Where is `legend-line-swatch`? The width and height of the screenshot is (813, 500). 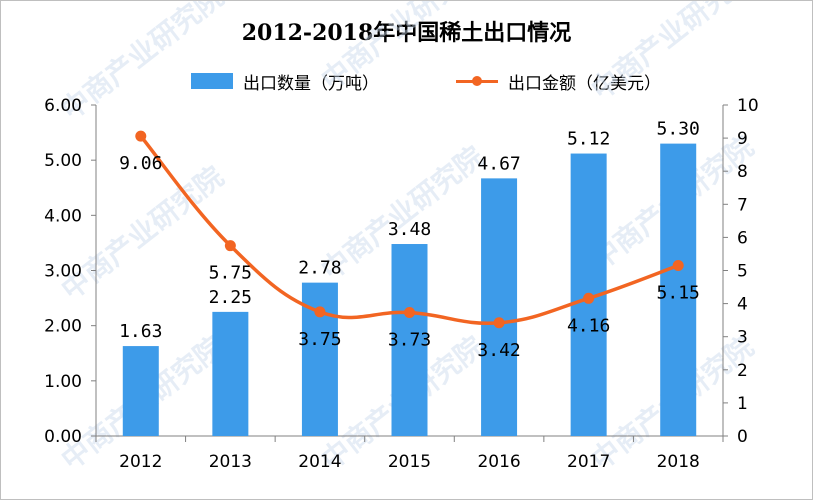 legend-line-swatch is located at coordinates (477, 81).